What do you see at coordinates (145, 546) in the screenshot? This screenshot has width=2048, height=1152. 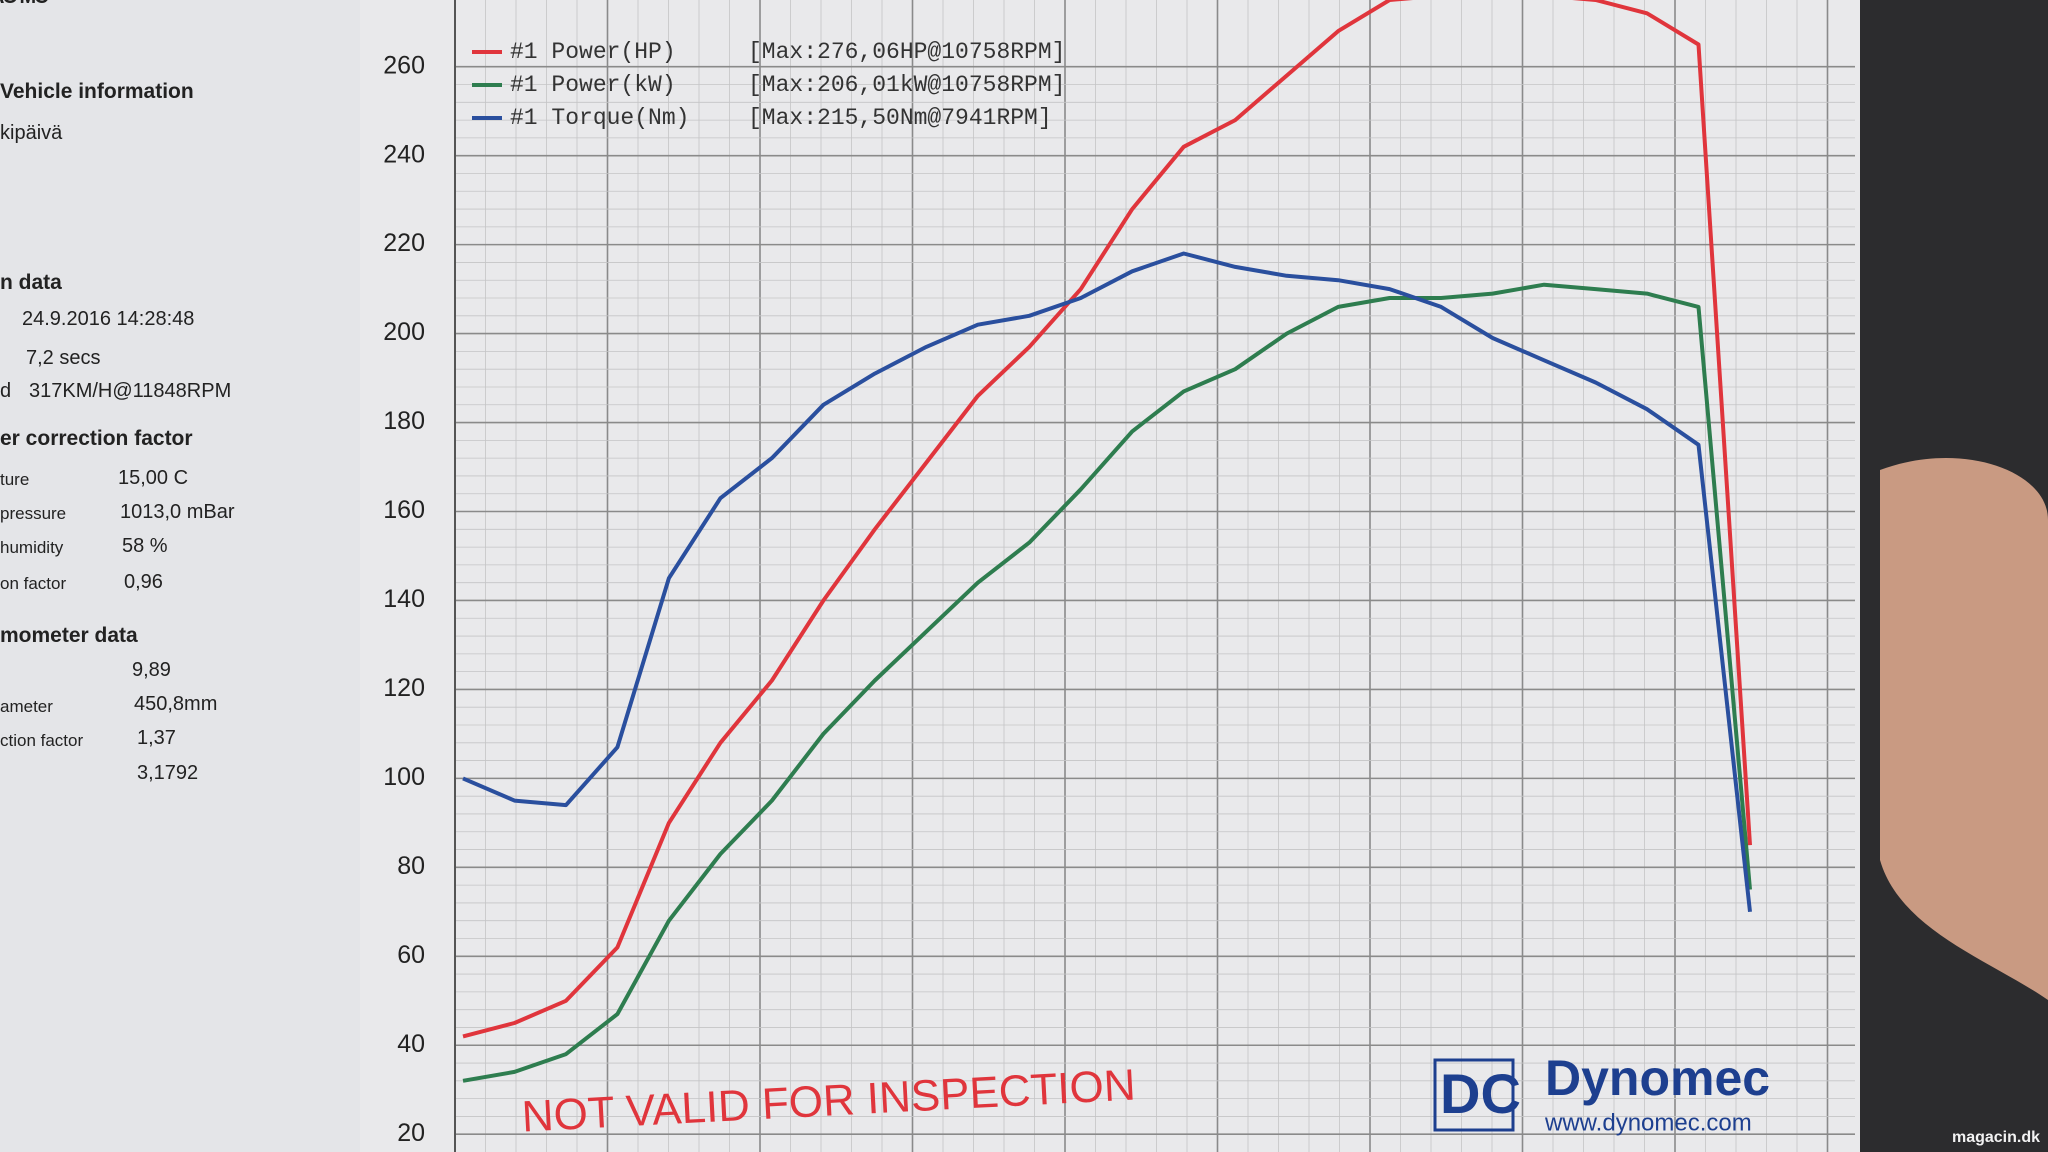 I see `info-value: 58 %` at bounding box center [145, 546].